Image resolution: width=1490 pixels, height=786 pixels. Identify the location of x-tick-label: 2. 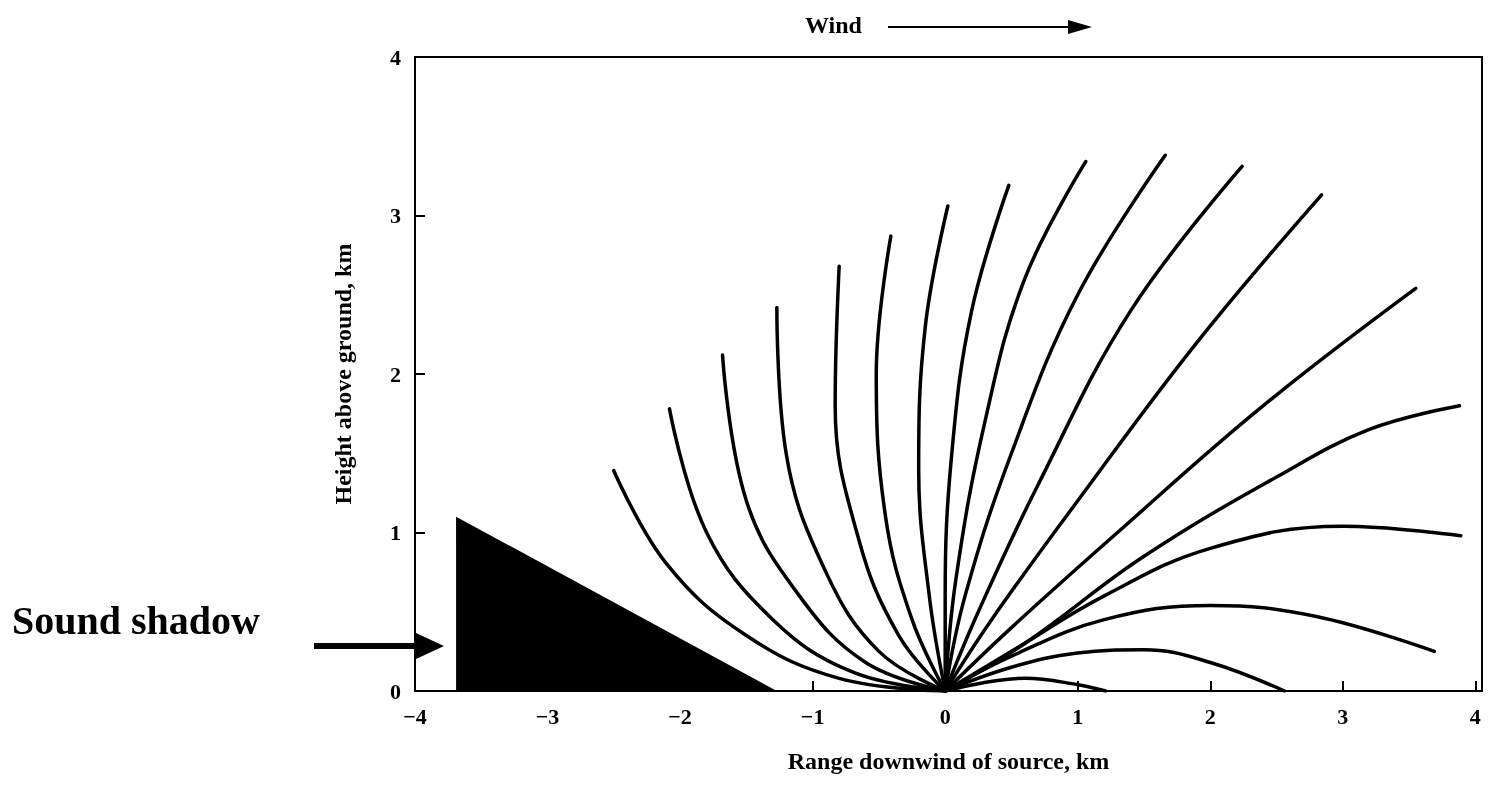
(1210, 716).